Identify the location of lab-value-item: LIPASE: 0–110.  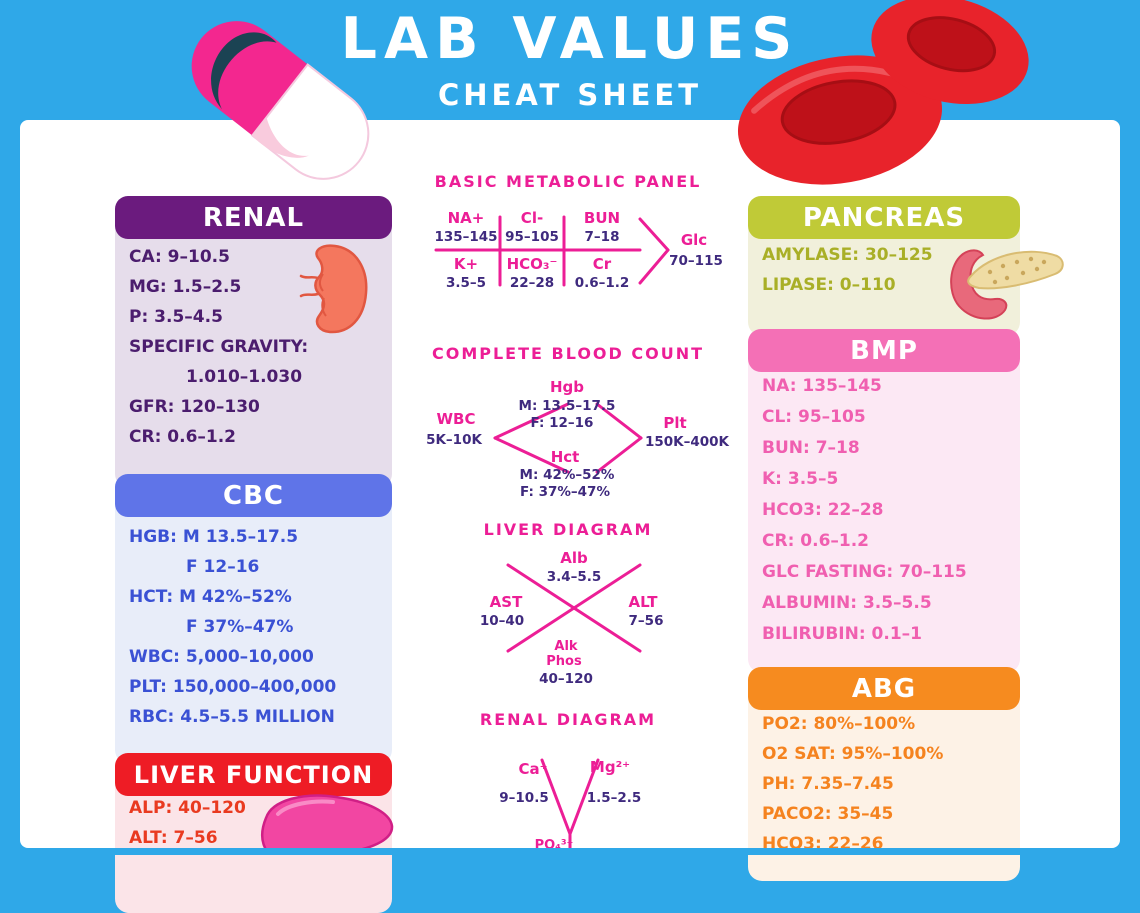
(829, 285).